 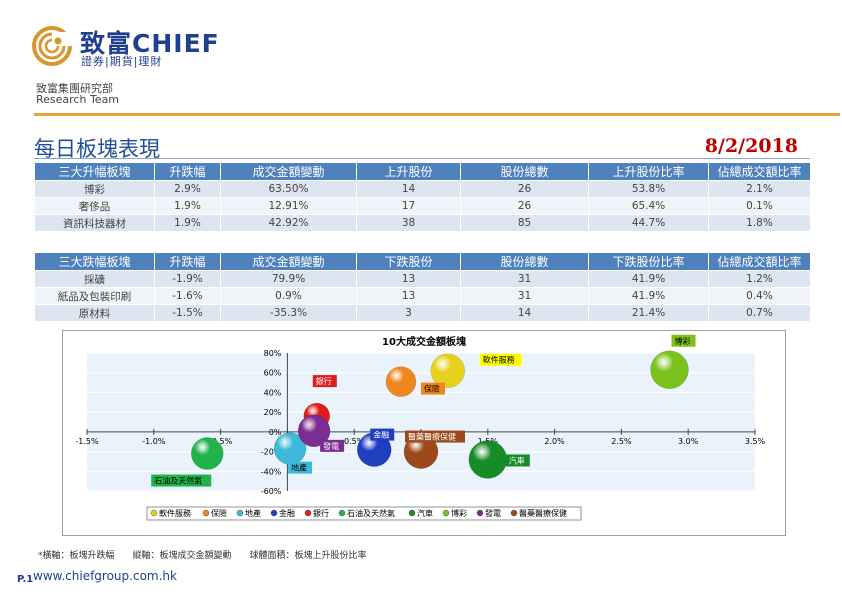 What do you see at coordinates (755, 441) in the screenshot?
I see `x-tick-label: 3.5%` at bounding box center [755, 441].